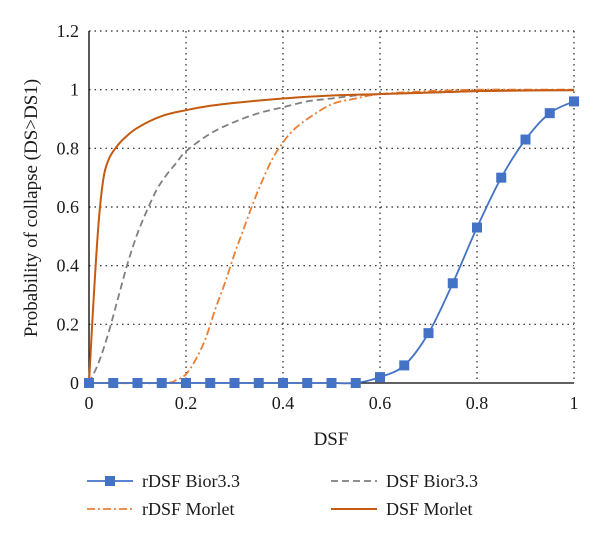 The width and height of the screenshot is (600, 537). I want to click on x-axis-label: DSF, so click(331, 439).